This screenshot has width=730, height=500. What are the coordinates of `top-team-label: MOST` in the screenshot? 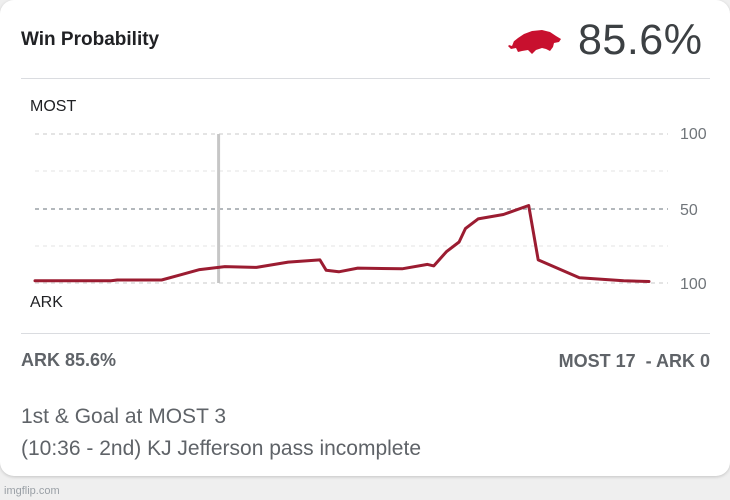 It's located at (53, 106).